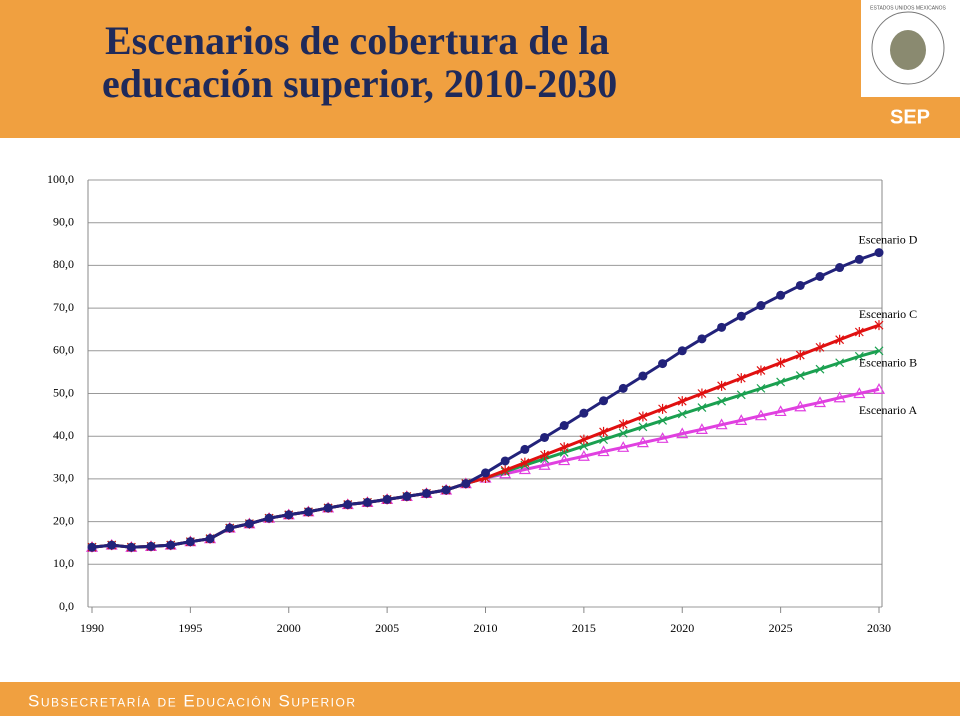 The image size is (960, 725). I want to click on y-tick-label: 80,0, so click(63, 264).